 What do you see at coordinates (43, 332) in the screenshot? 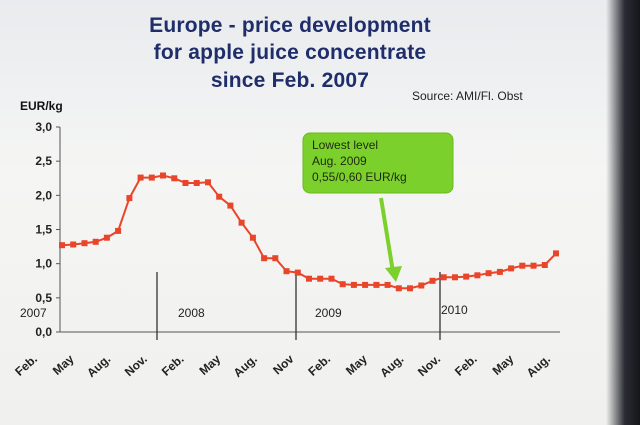
I see `y-tick-label: 0,0` at bounding box center [43, 332].